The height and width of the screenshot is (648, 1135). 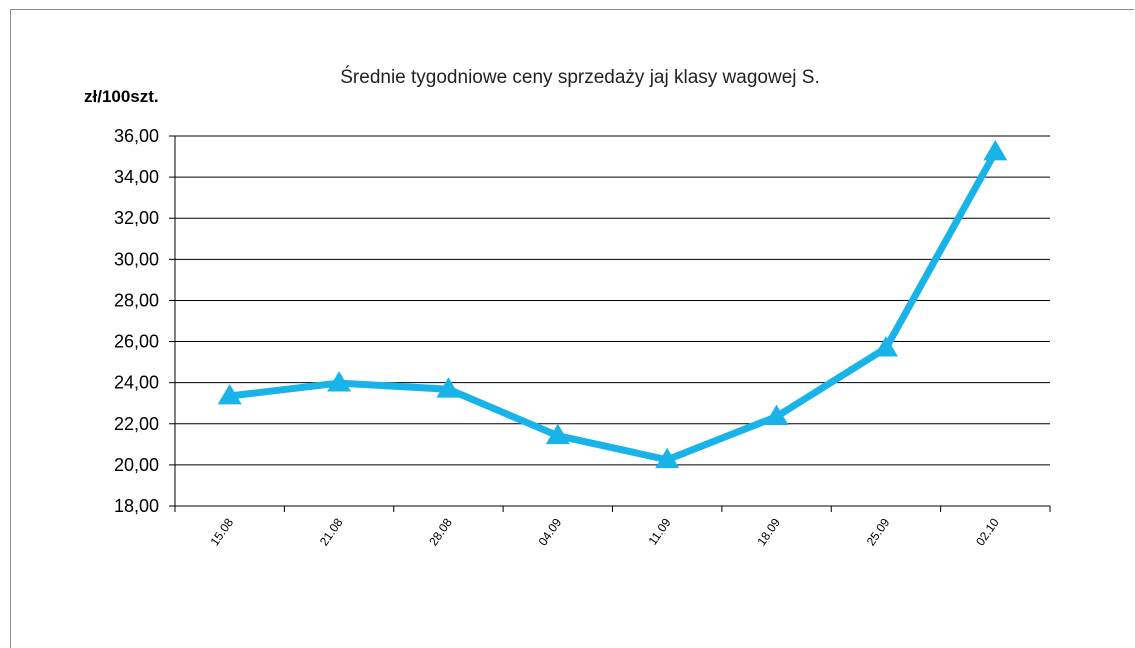 I want to click on y-axis-label: zł/100szt., so click(x=121, y=96).